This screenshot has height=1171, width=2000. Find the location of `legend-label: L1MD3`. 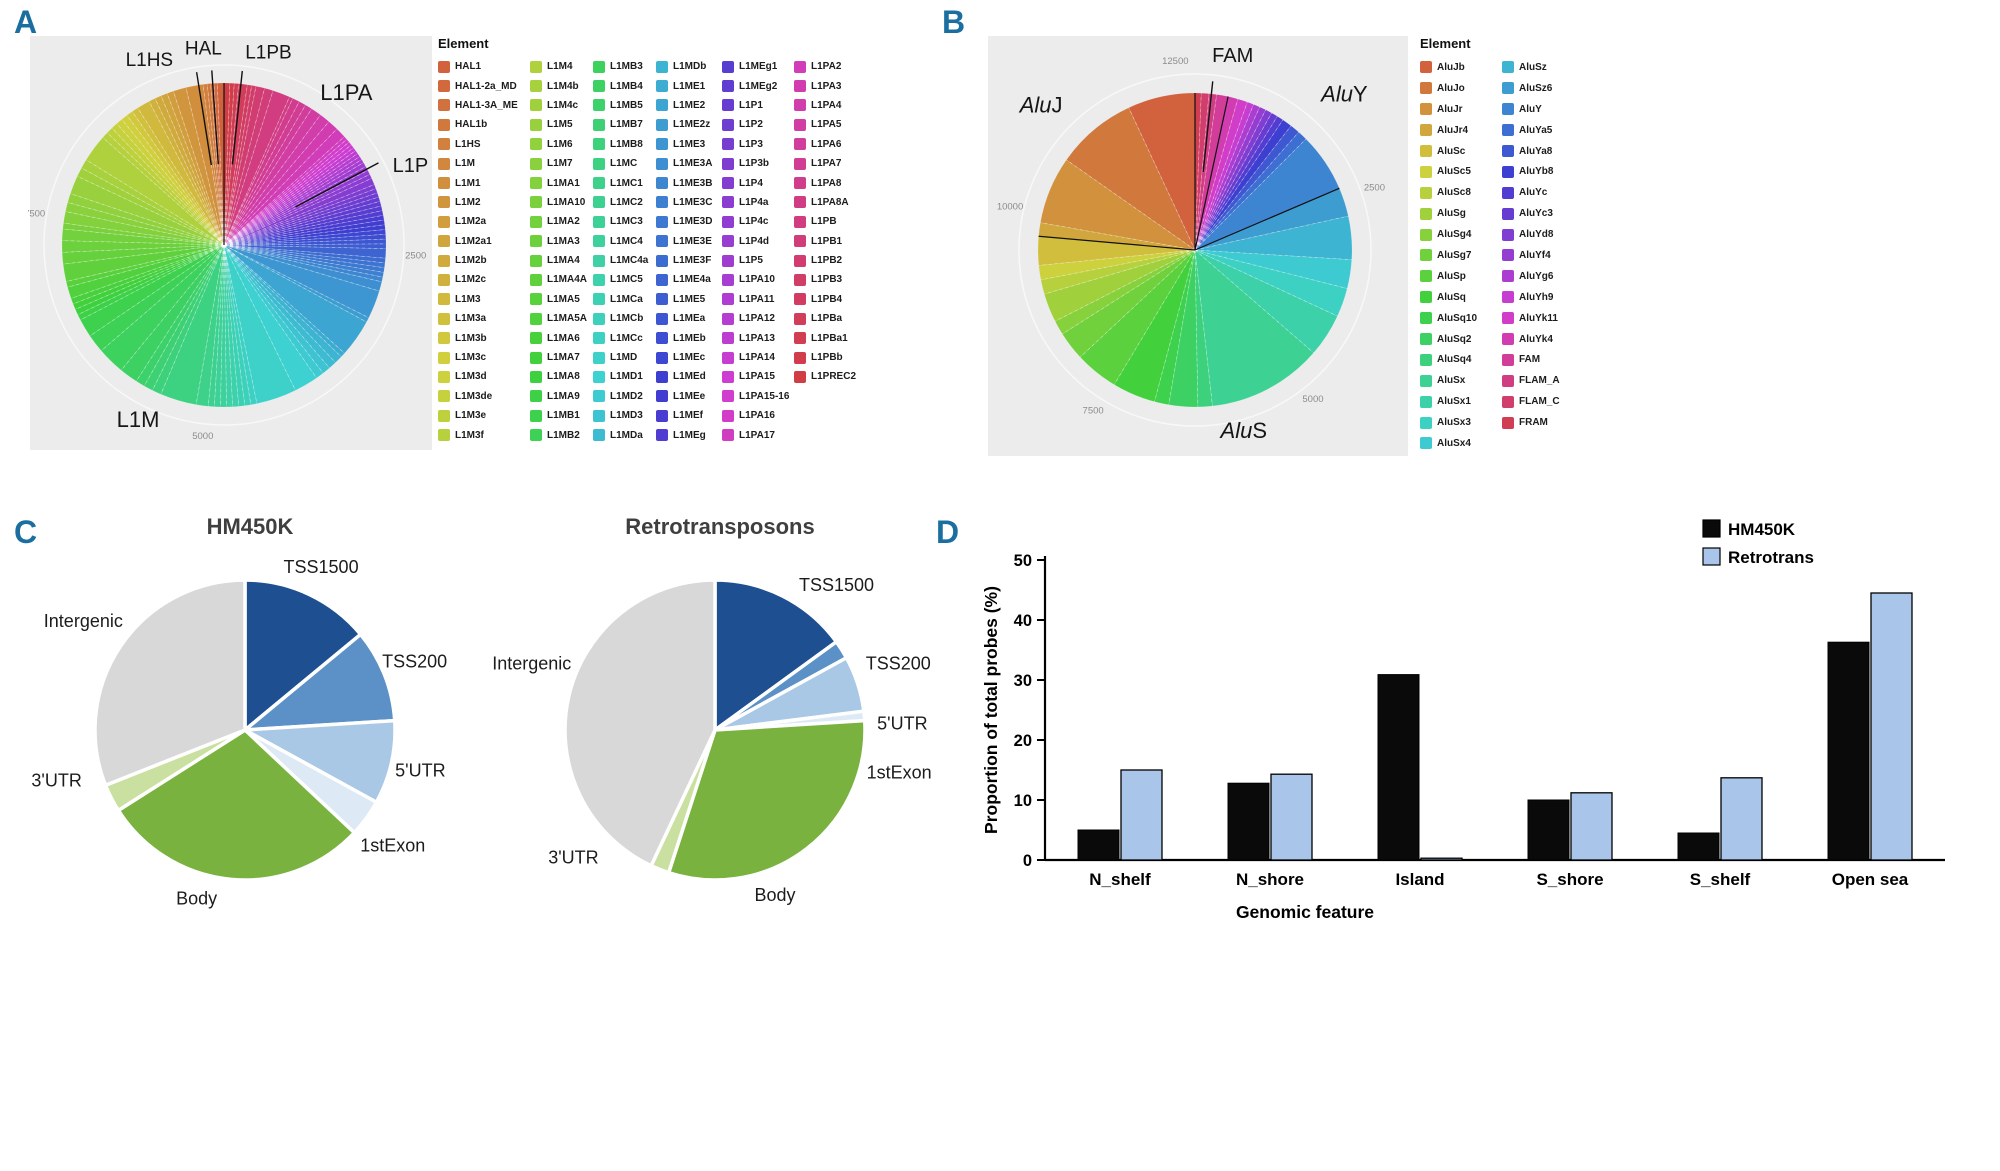

legend-label: L1MD3 is located at coordinates (626, 416).